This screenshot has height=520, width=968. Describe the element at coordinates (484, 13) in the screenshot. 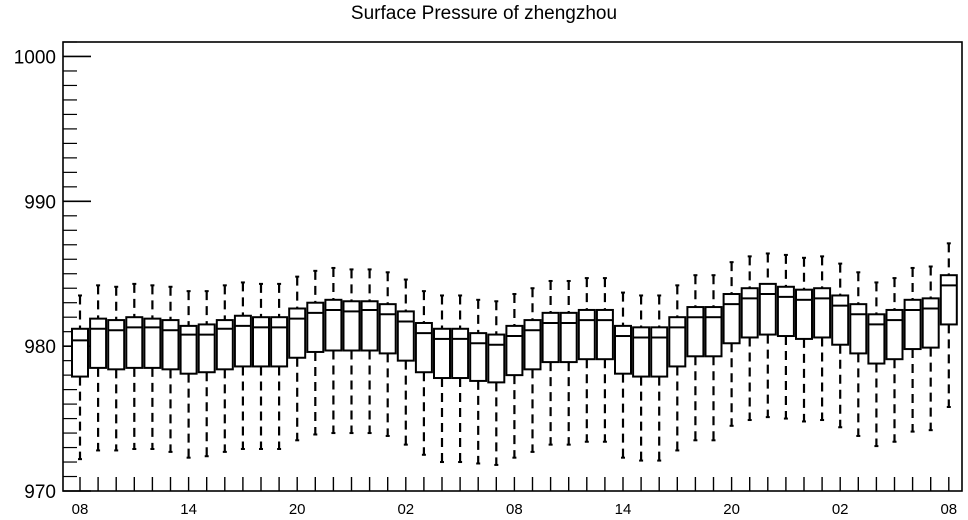

I see `chart-title: Surface Pressure of zhengzhou` at that location.